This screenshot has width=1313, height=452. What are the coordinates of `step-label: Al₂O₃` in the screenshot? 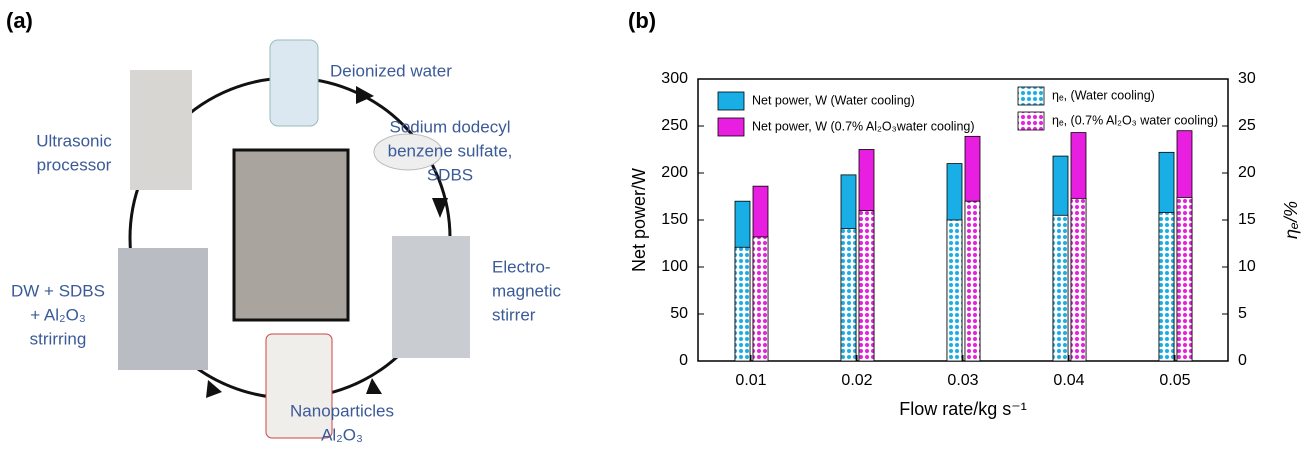 It's located at (342, 434).